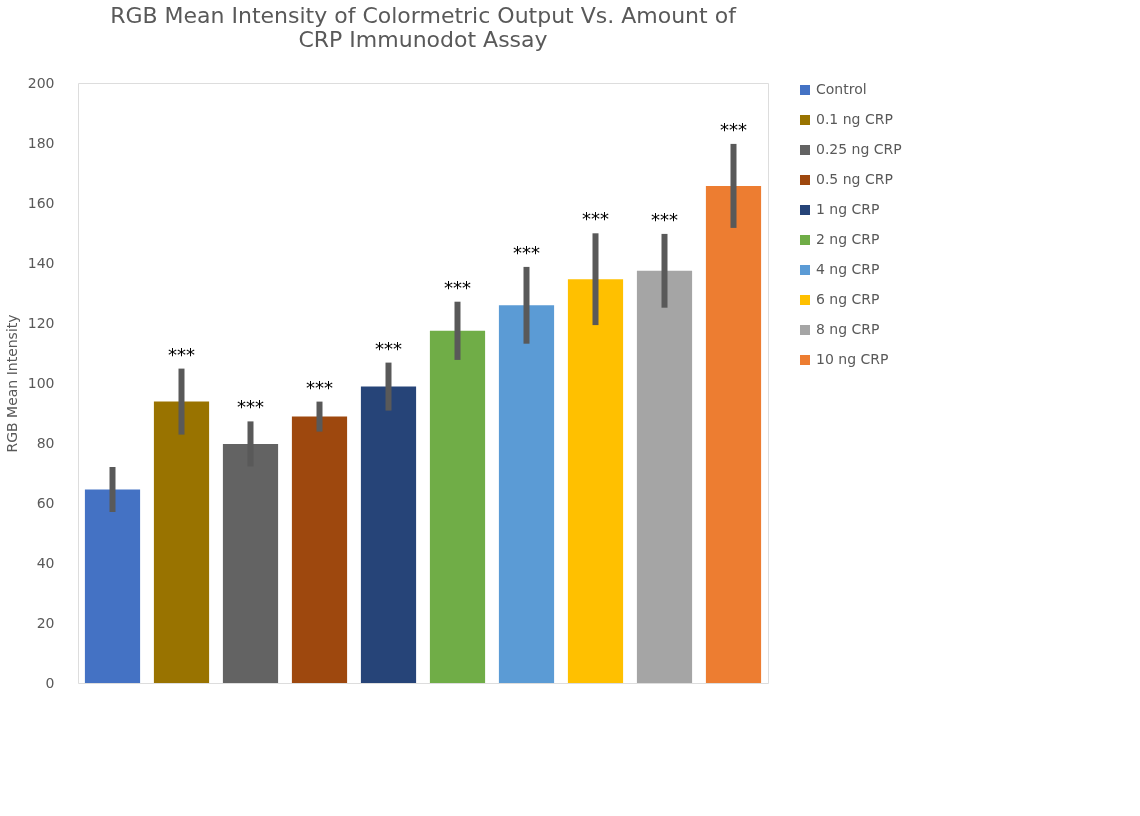 The width and height of the screenshot is (1140, 816). What do you see at coordinates (50, 682) in the screenshot?
I see `y-tick-label: 0` at bounding box center [50, 682].